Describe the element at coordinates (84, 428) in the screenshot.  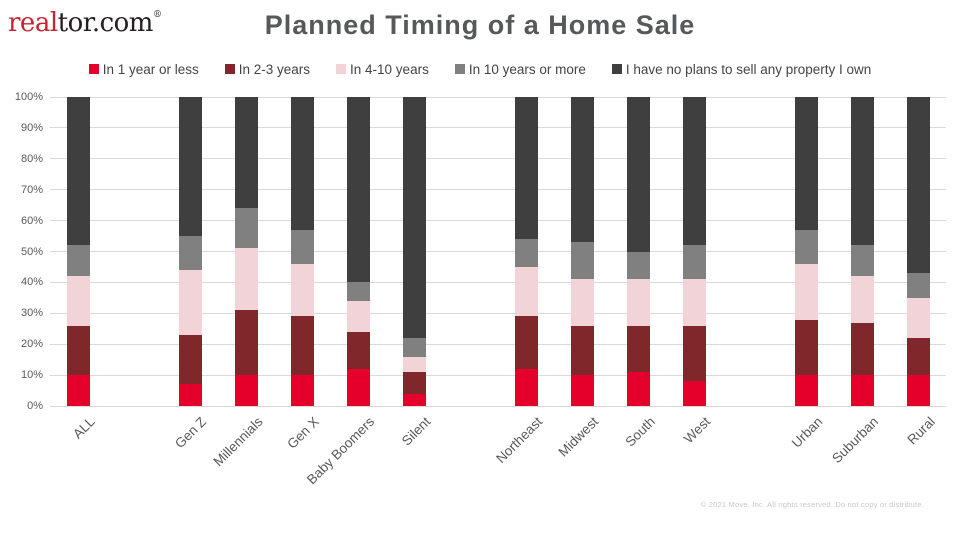
I see `x-tick-label: ALL` at that location.